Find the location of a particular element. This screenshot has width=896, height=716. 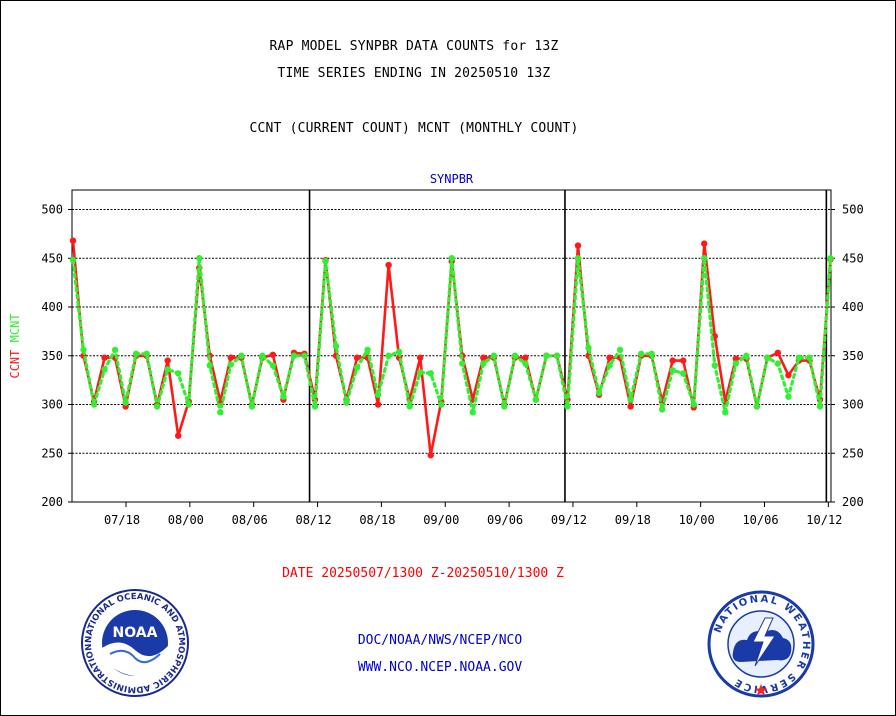

x-tick-label: 10/12 is located at coordinates (824, 520).